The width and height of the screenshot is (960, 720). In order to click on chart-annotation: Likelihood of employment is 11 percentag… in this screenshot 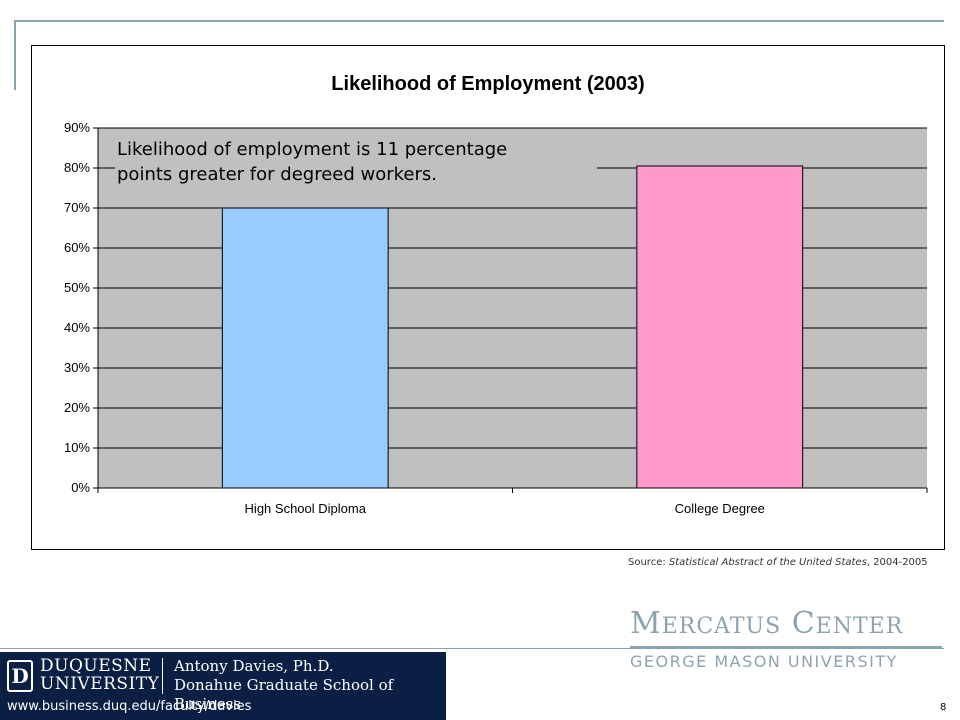, I will do `click(356, 162)`.